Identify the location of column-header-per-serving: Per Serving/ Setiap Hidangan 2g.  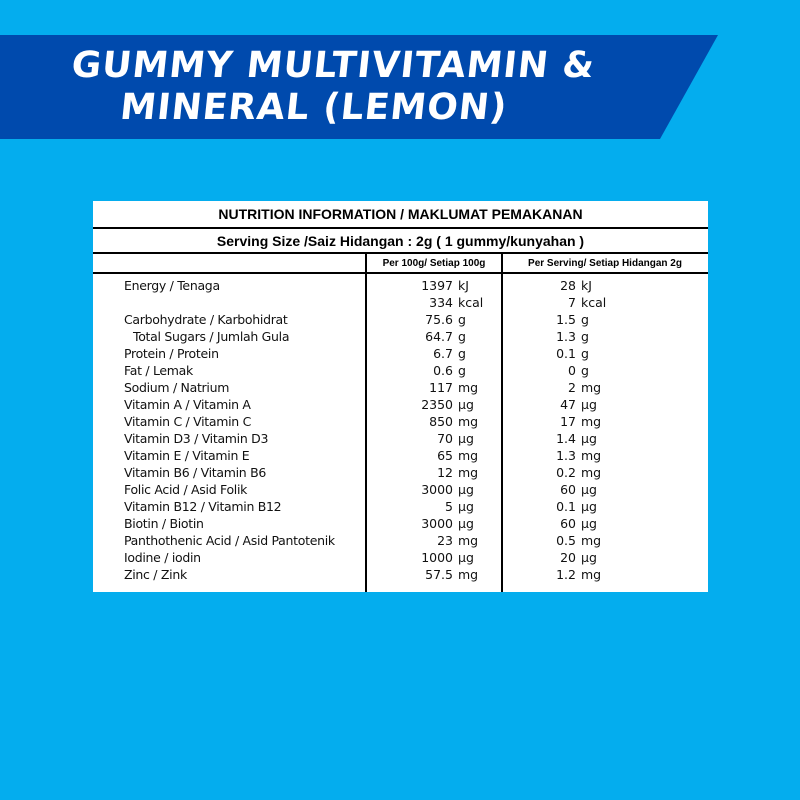
(605, 263).